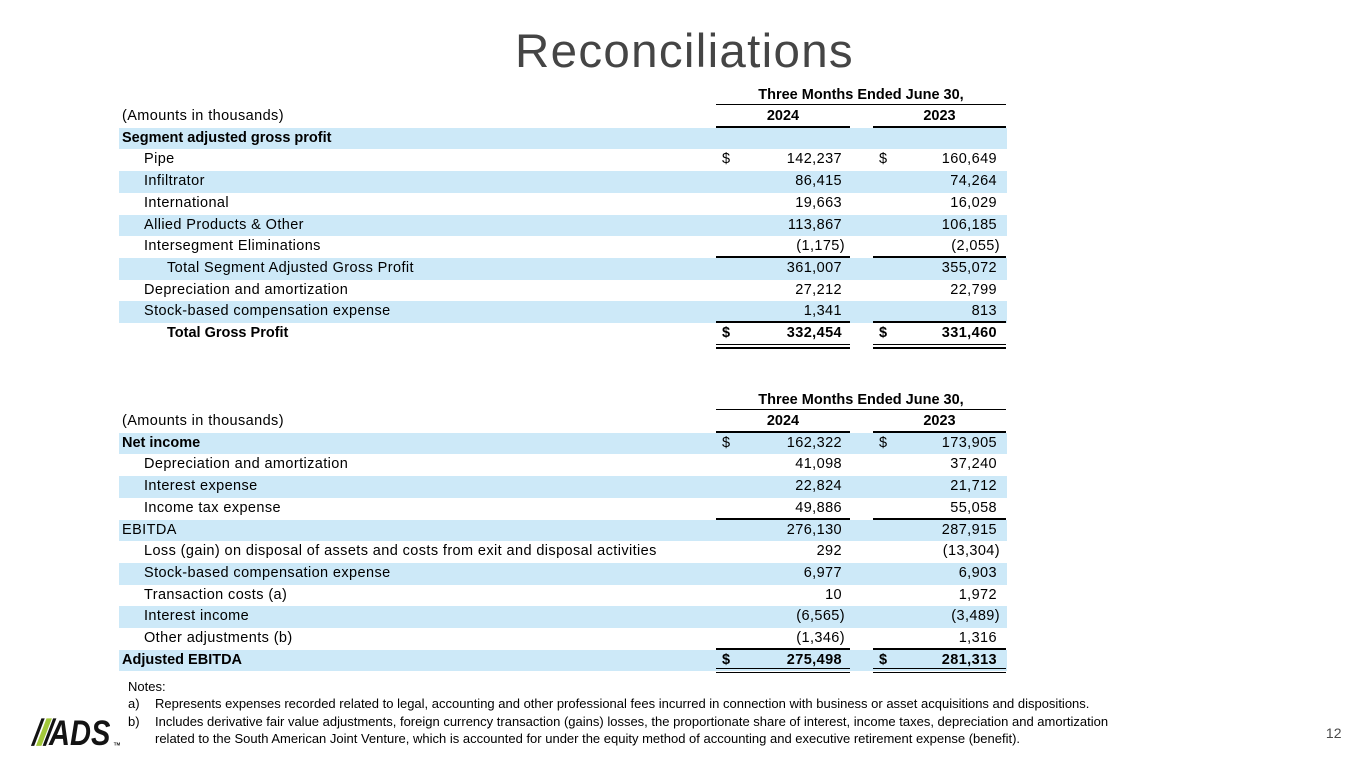 This screenshot has height=768, width=1365. I want to click on svg-text: TM, so click(117, 744).